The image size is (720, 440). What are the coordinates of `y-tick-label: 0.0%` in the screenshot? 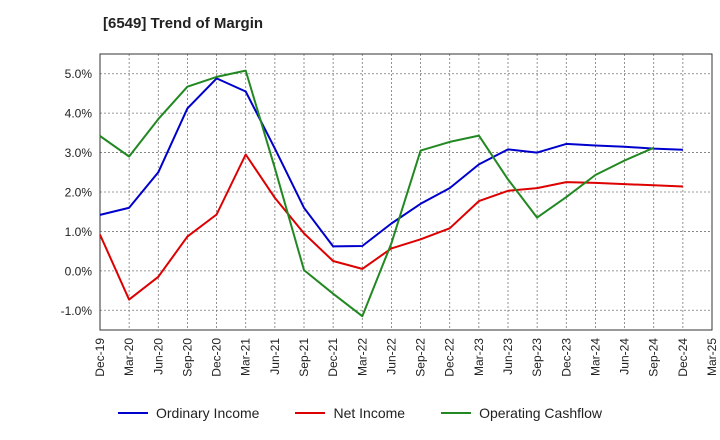 It's located at (79, 271).